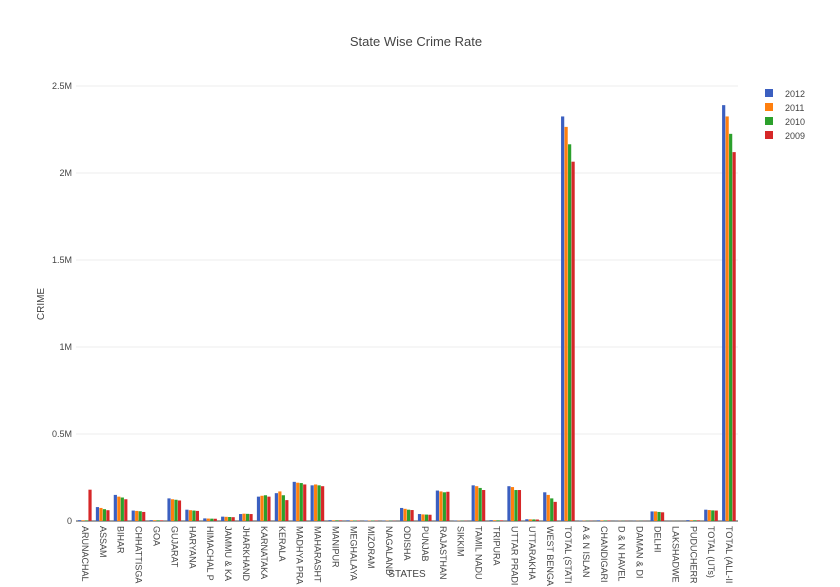 The image size is (840, 587). I want to click on legend-item: 2009, so click(785, 136).